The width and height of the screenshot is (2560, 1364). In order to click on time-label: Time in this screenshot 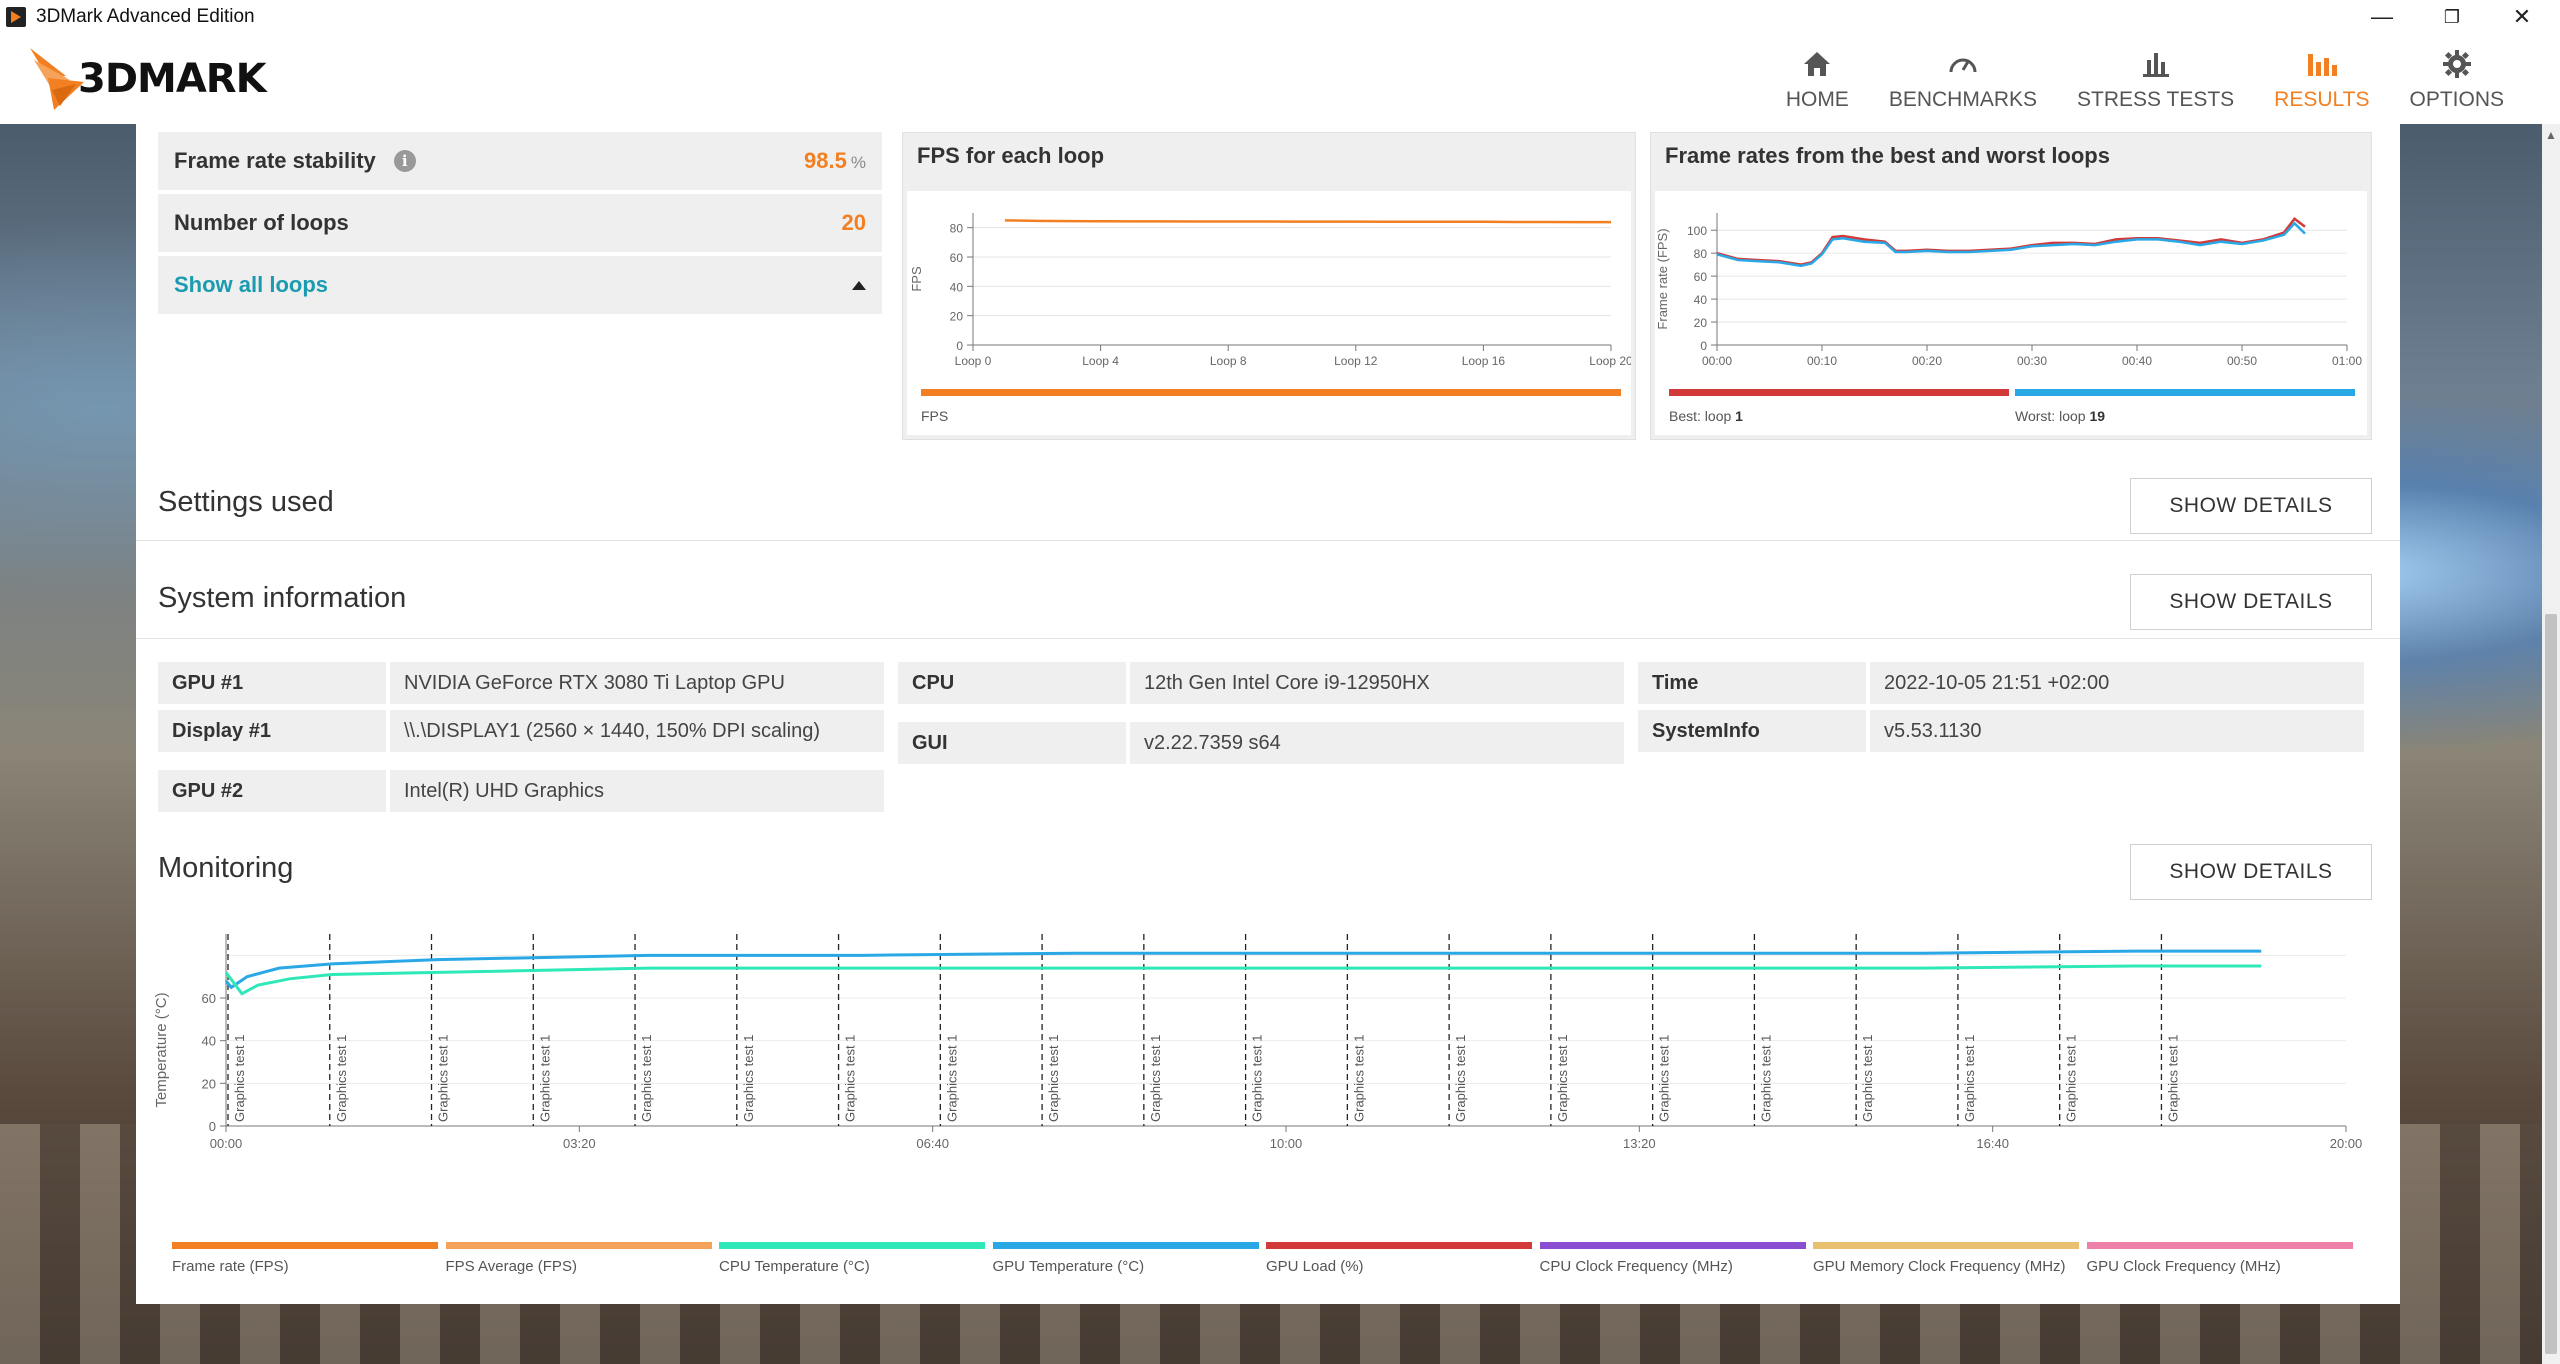, I will do `click(1752, 683)`.